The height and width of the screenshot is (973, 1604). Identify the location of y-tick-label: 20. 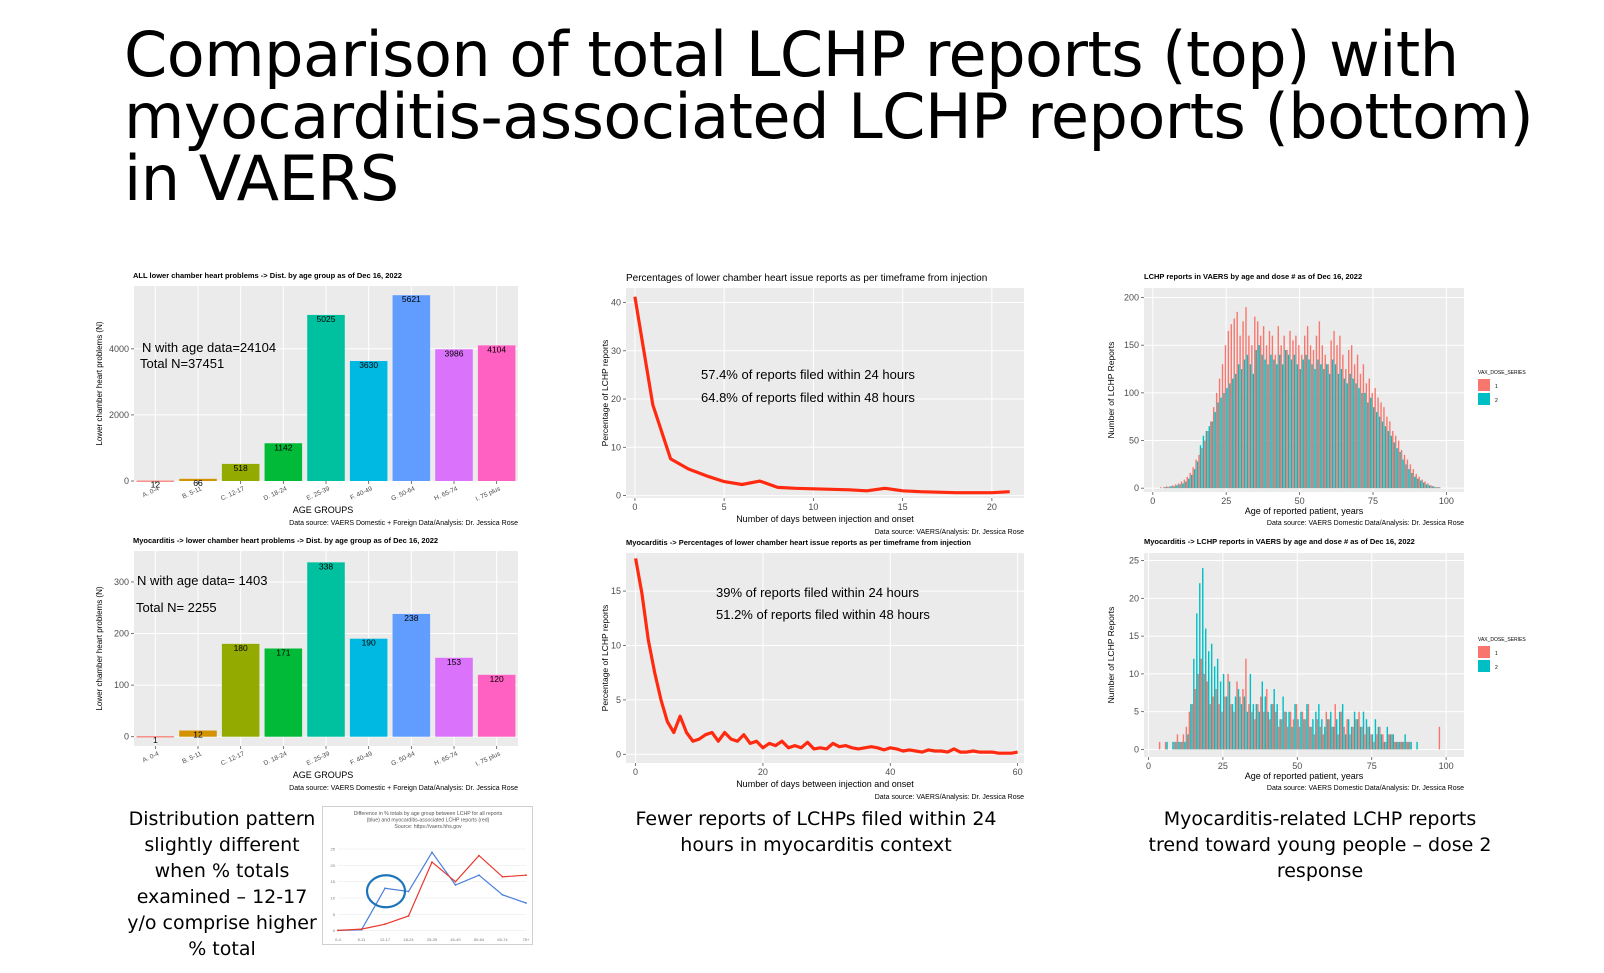
(1134, 598).